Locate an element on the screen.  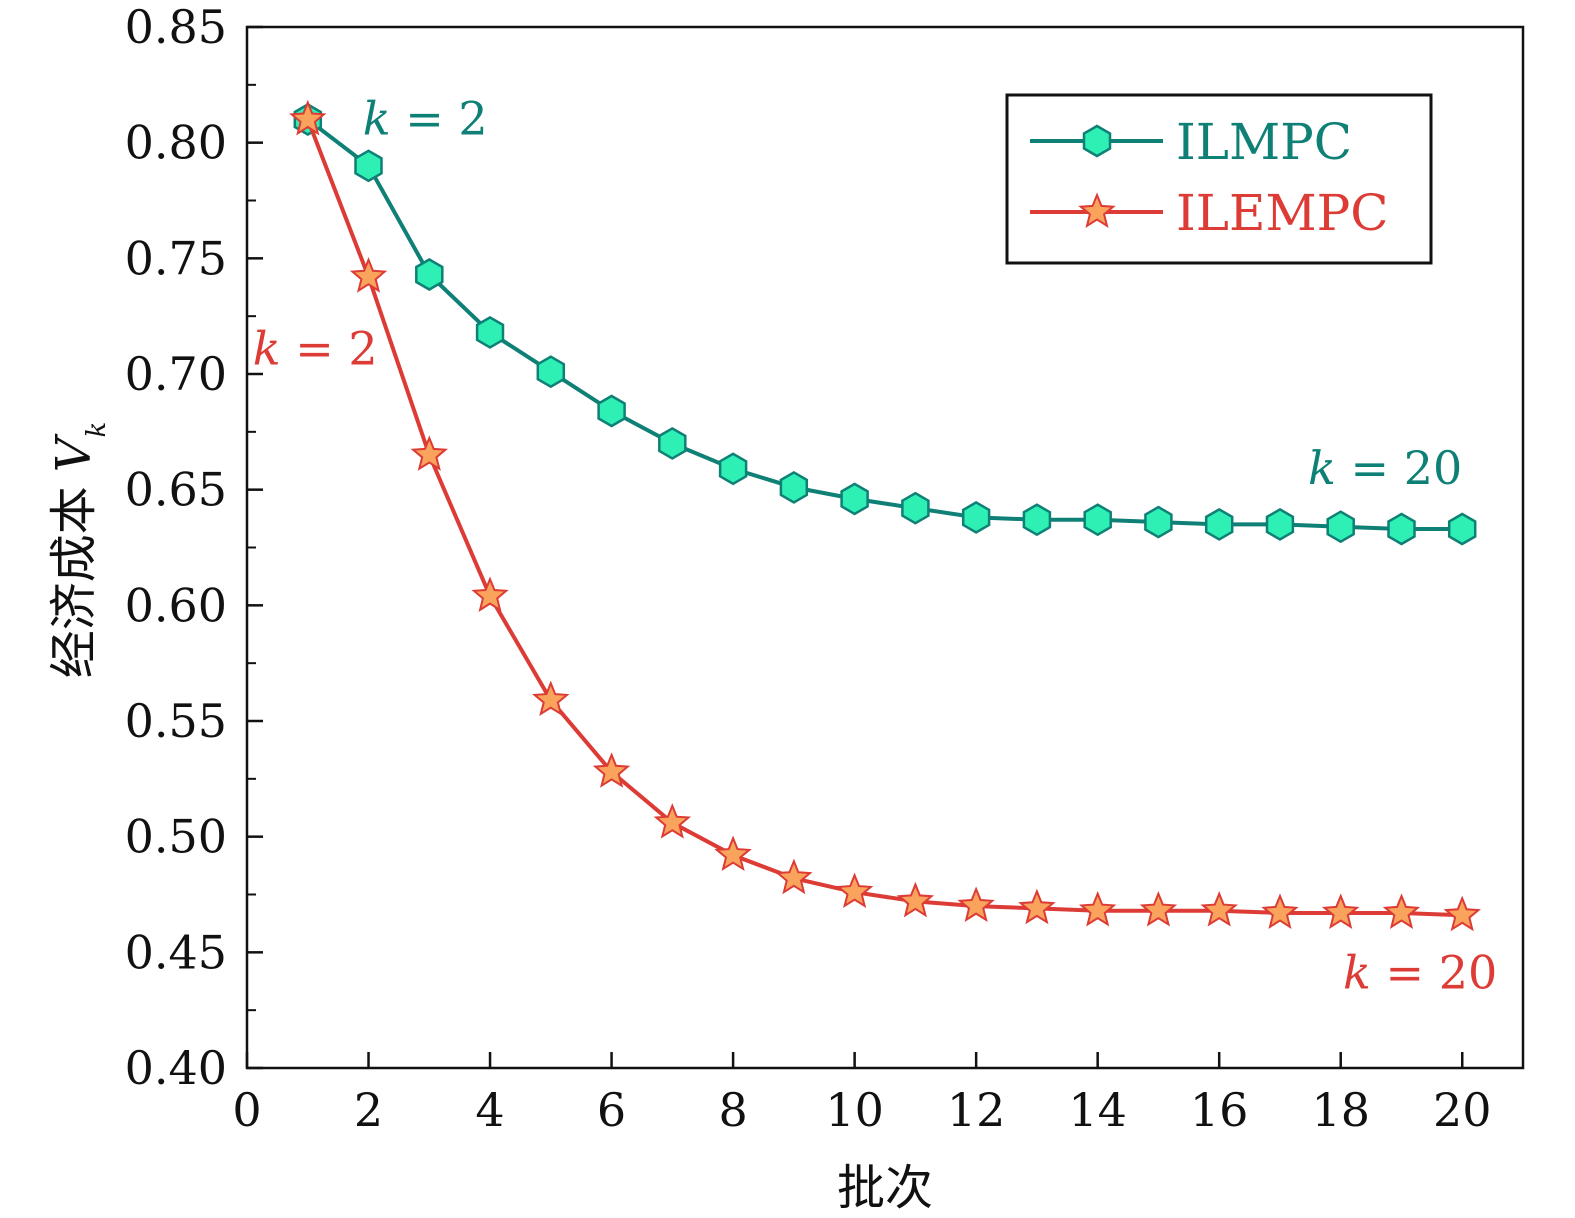
legend-marker-ilempc is located at coordinates (1097, 210).